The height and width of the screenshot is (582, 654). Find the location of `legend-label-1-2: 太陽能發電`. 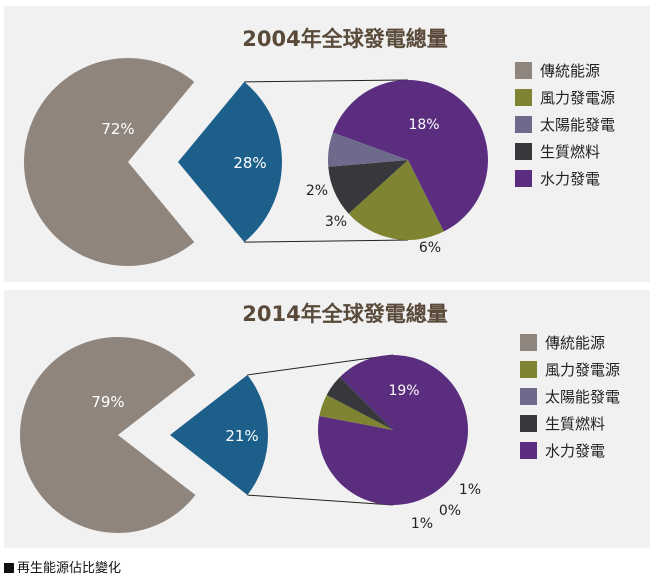

legend-label-1-2: 太陽能發電 is located at coordinates (582, 397).